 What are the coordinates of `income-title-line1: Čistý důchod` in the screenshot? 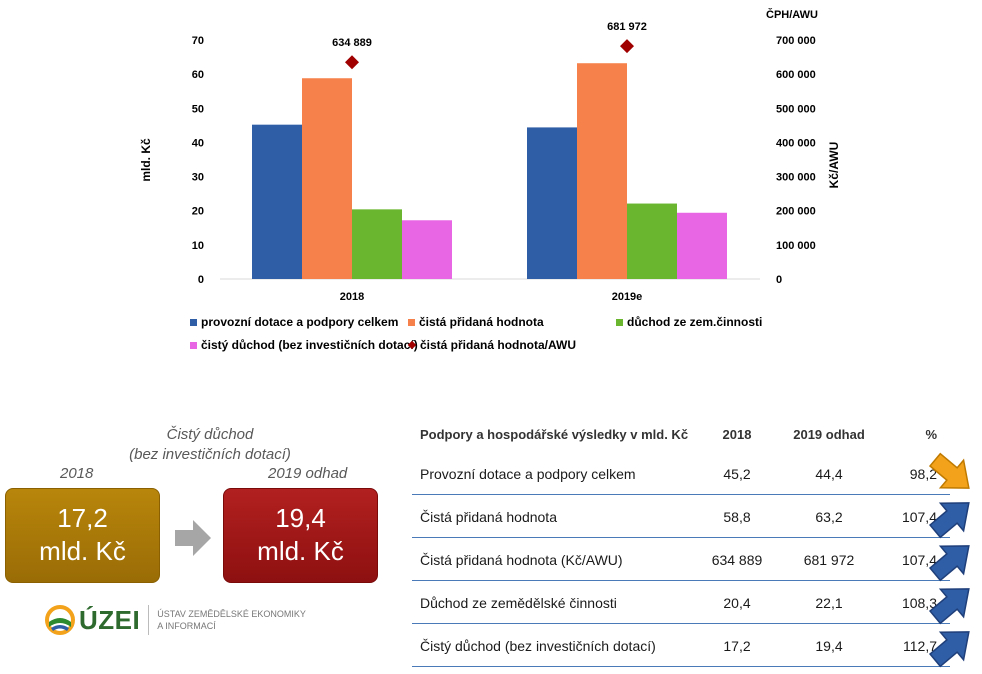 It's located at (210, 434).